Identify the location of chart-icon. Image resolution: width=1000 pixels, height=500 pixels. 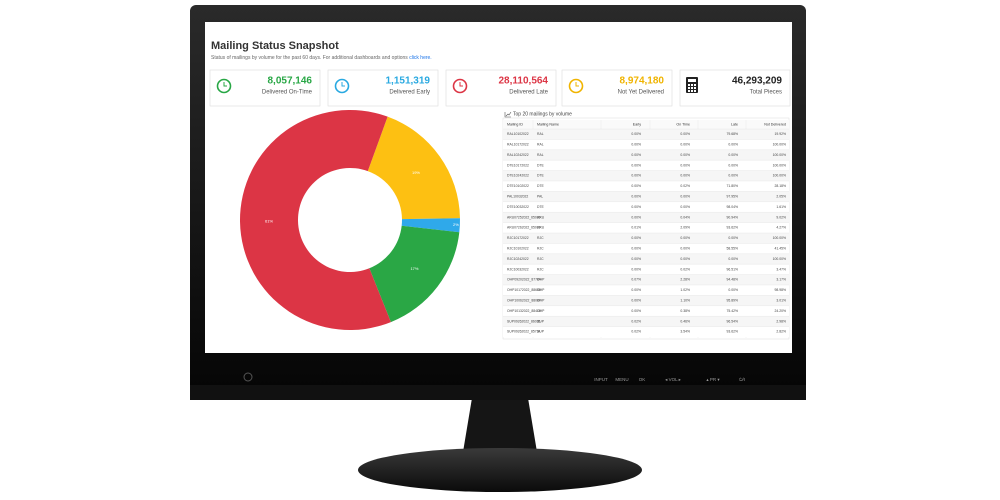
(508, 114).